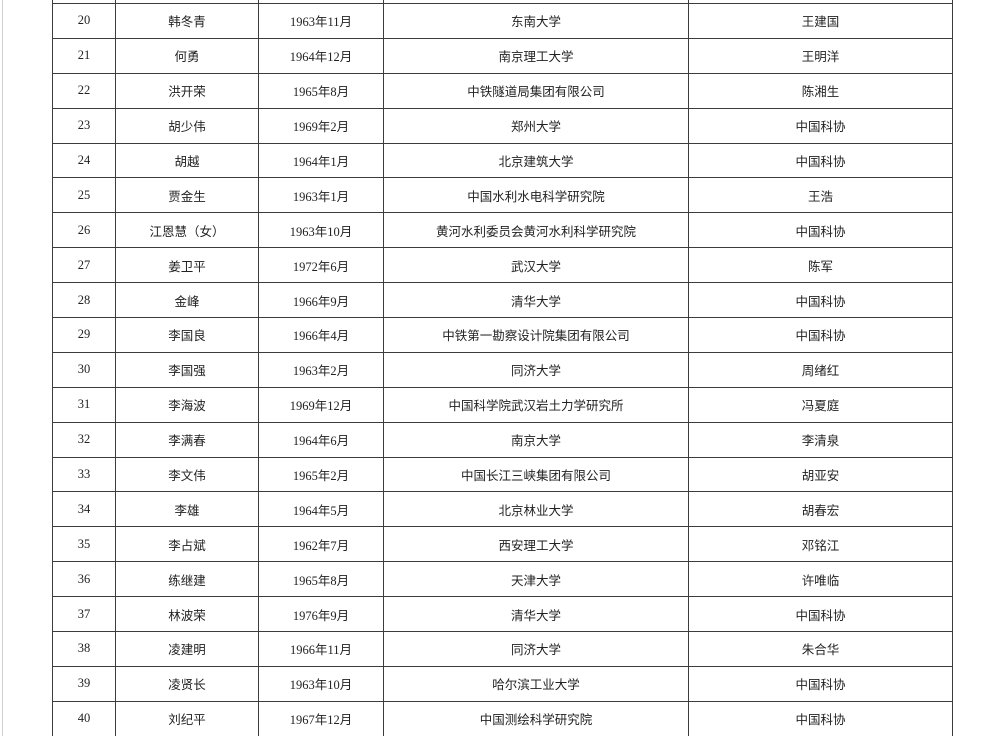 The image size is (1000, 736). I want to click on cell-name: 胡越, so click(187, 160).